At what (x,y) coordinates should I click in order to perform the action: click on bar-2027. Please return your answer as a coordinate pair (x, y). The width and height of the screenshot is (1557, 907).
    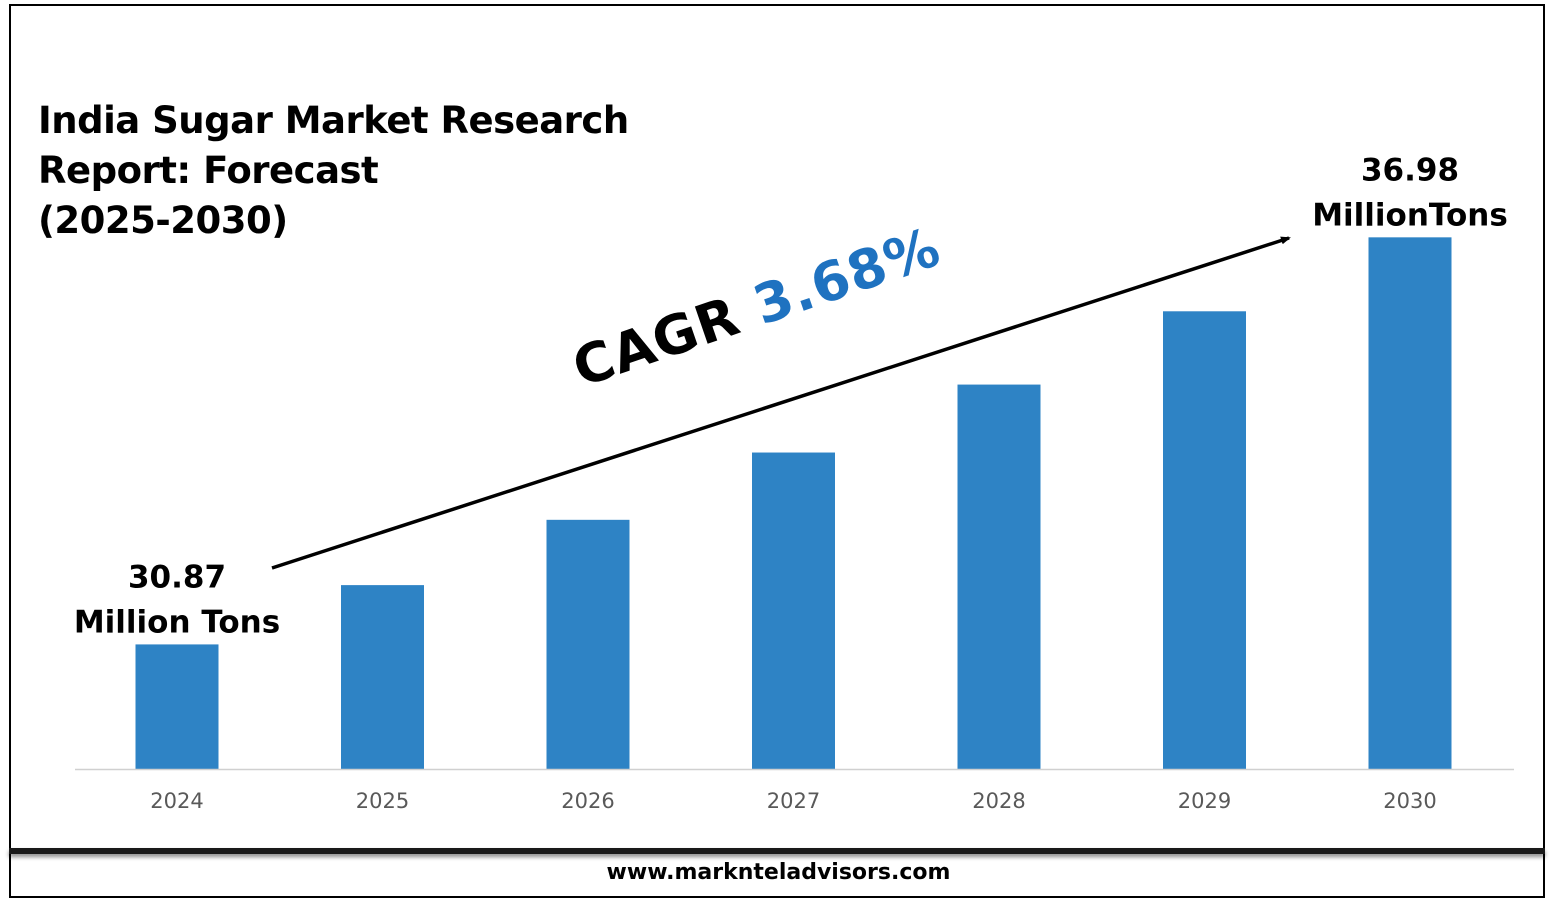
    Looking at the image, I should click on (793, 610).